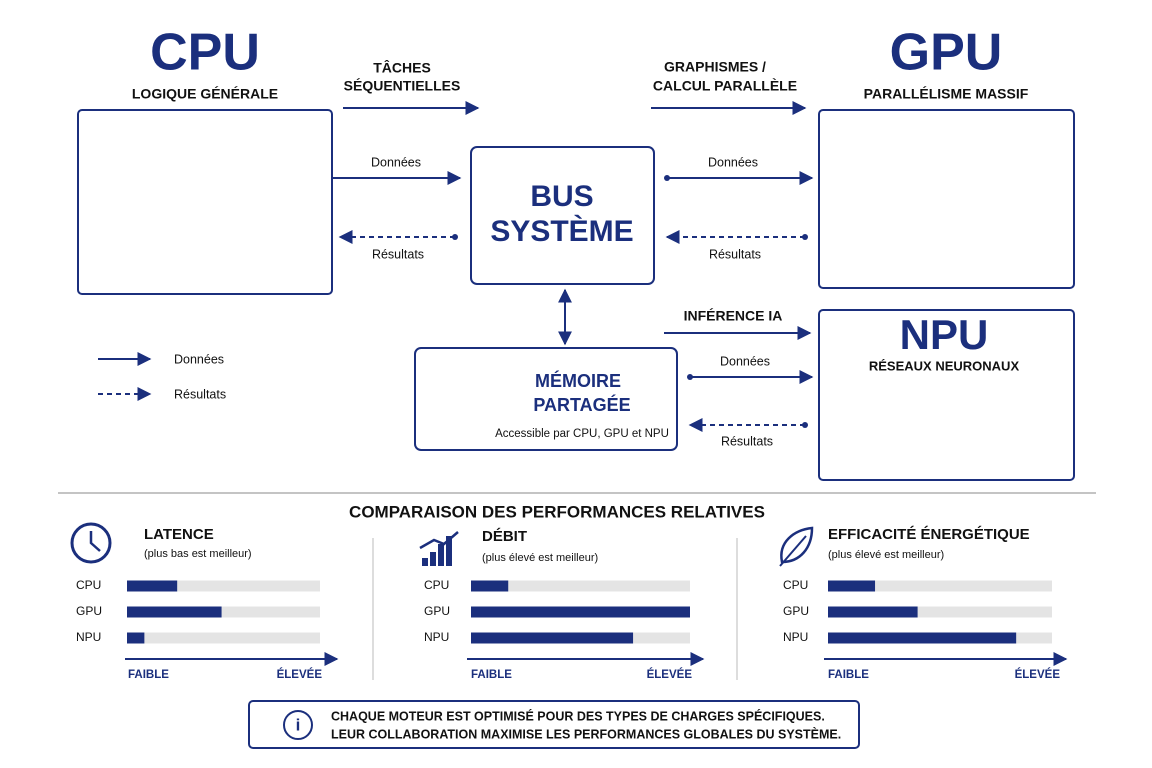 The height and width of the screenshot is (768, 1152). What do you see at coordinates (402, 86) in the screenshot?
I see `link-label: SÉQUENTIELLES` at bounding box center [402, 86].